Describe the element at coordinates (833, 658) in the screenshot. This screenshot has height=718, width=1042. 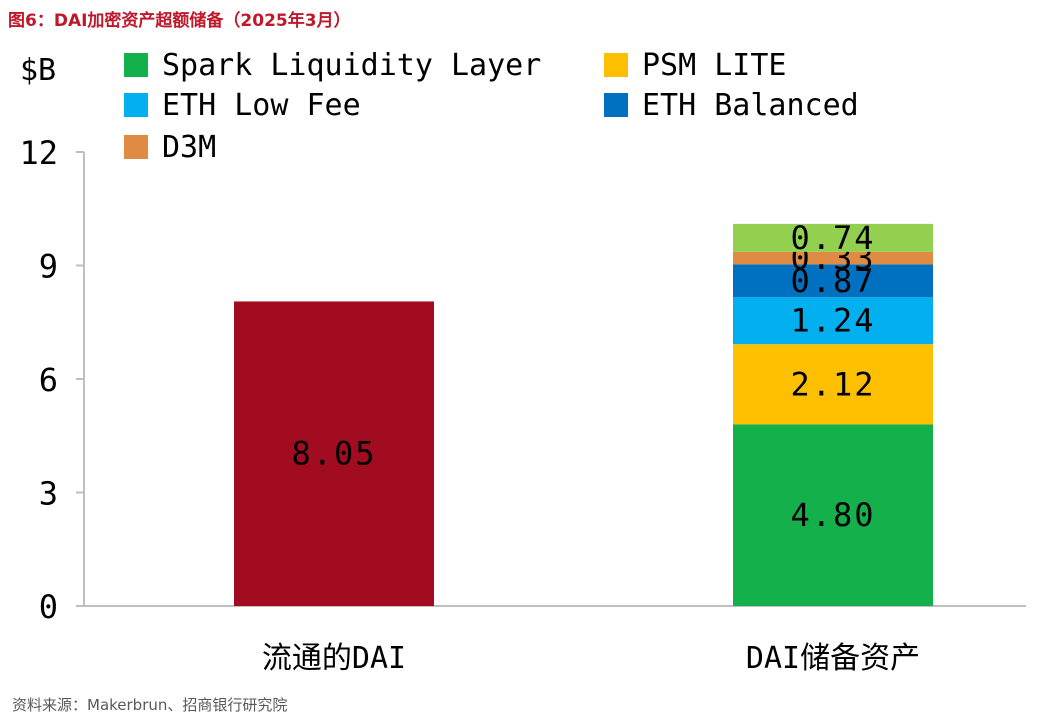
I see `x-category-label: DAI储备资产` at that location.